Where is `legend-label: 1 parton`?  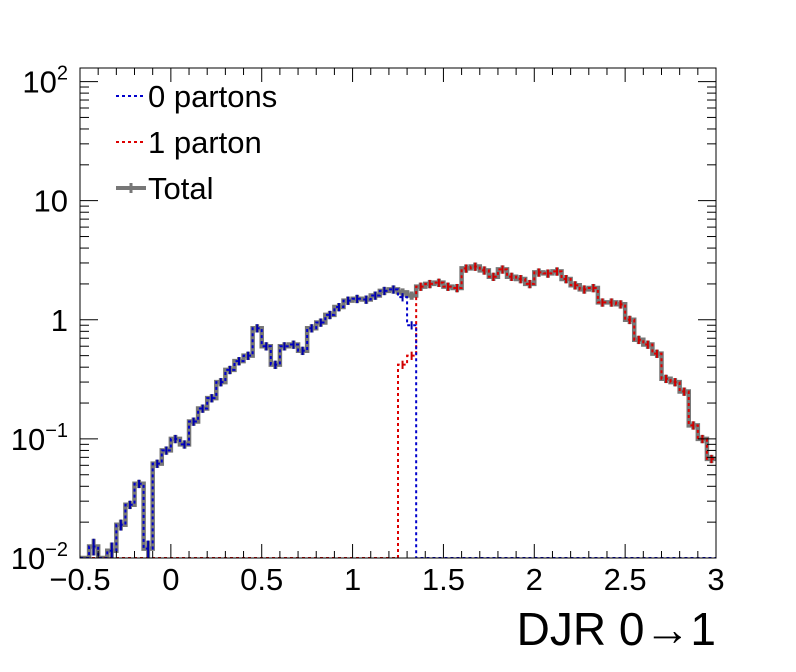 legend-label: 1 parton is located at coordinates (205, 142).